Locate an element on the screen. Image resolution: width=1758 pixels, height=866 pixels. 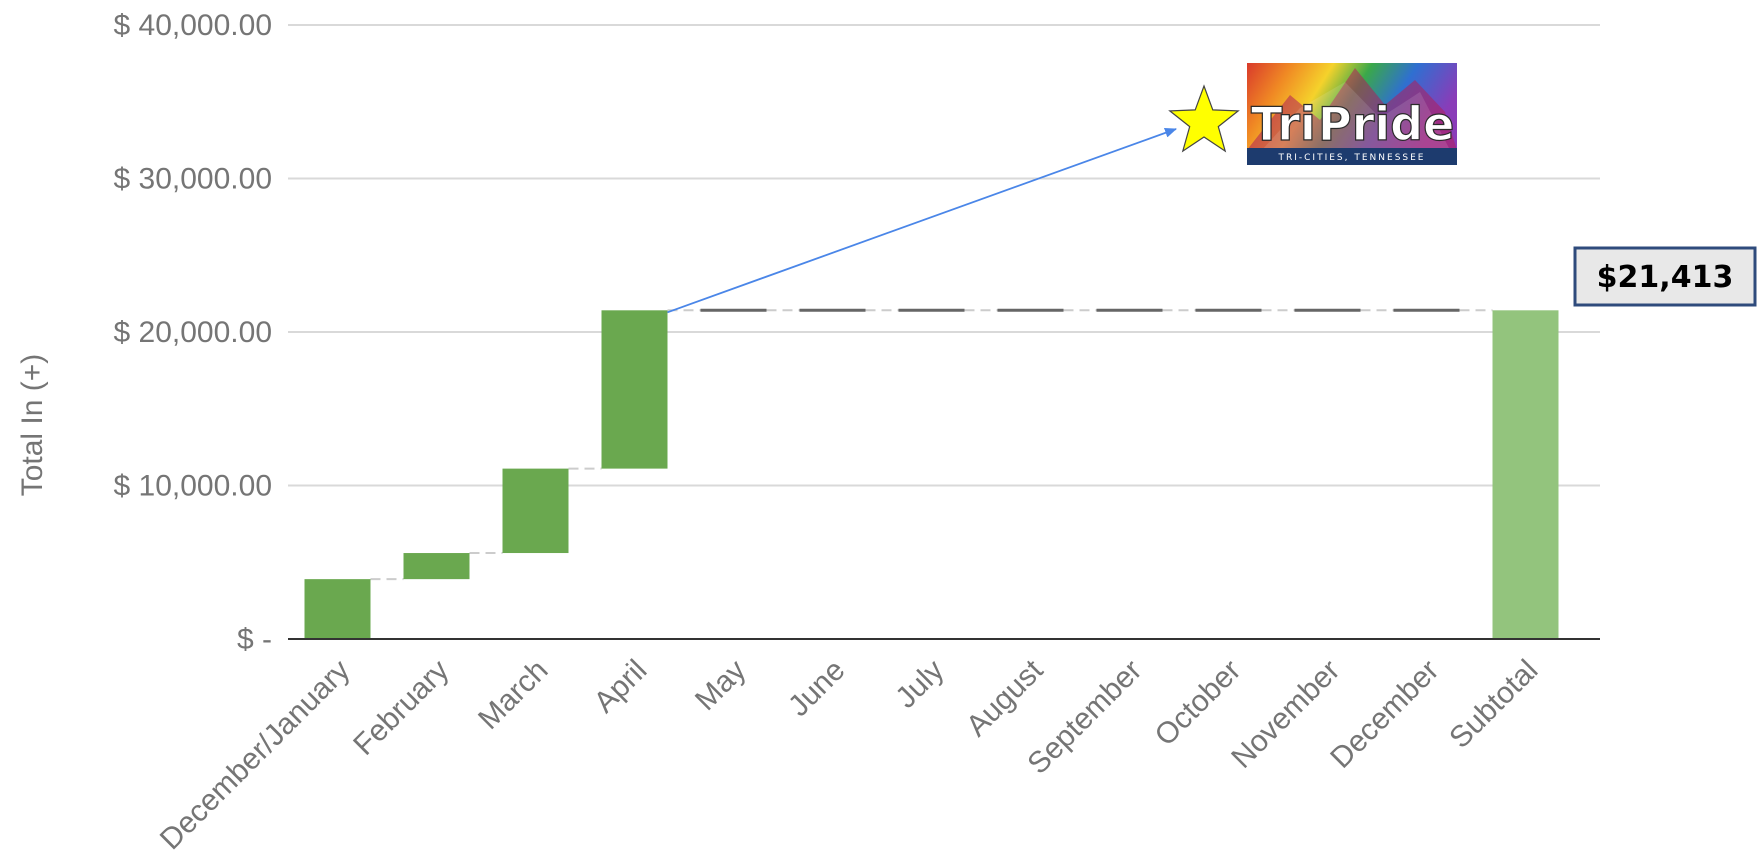
y-tick-label: $ 20,000.00 is located at coordinates (193, 332).